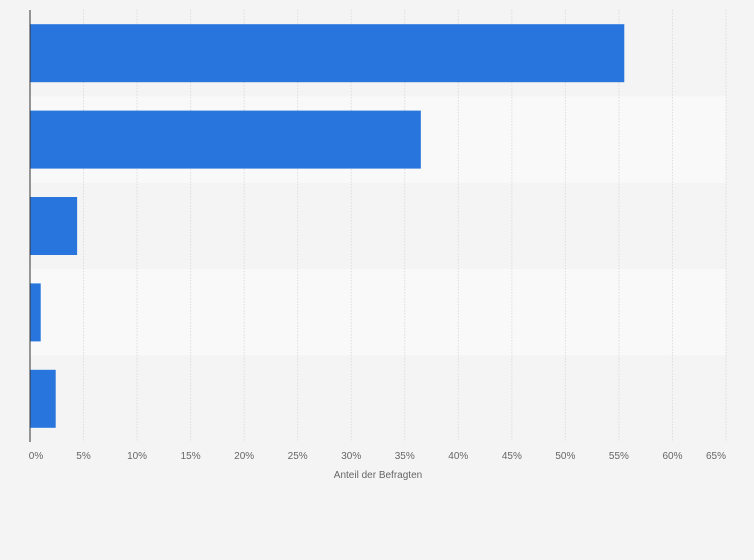  Describe the element at coordinates (565, 456) in the screenshot. I see `x-tick-label: 50%` at that location.